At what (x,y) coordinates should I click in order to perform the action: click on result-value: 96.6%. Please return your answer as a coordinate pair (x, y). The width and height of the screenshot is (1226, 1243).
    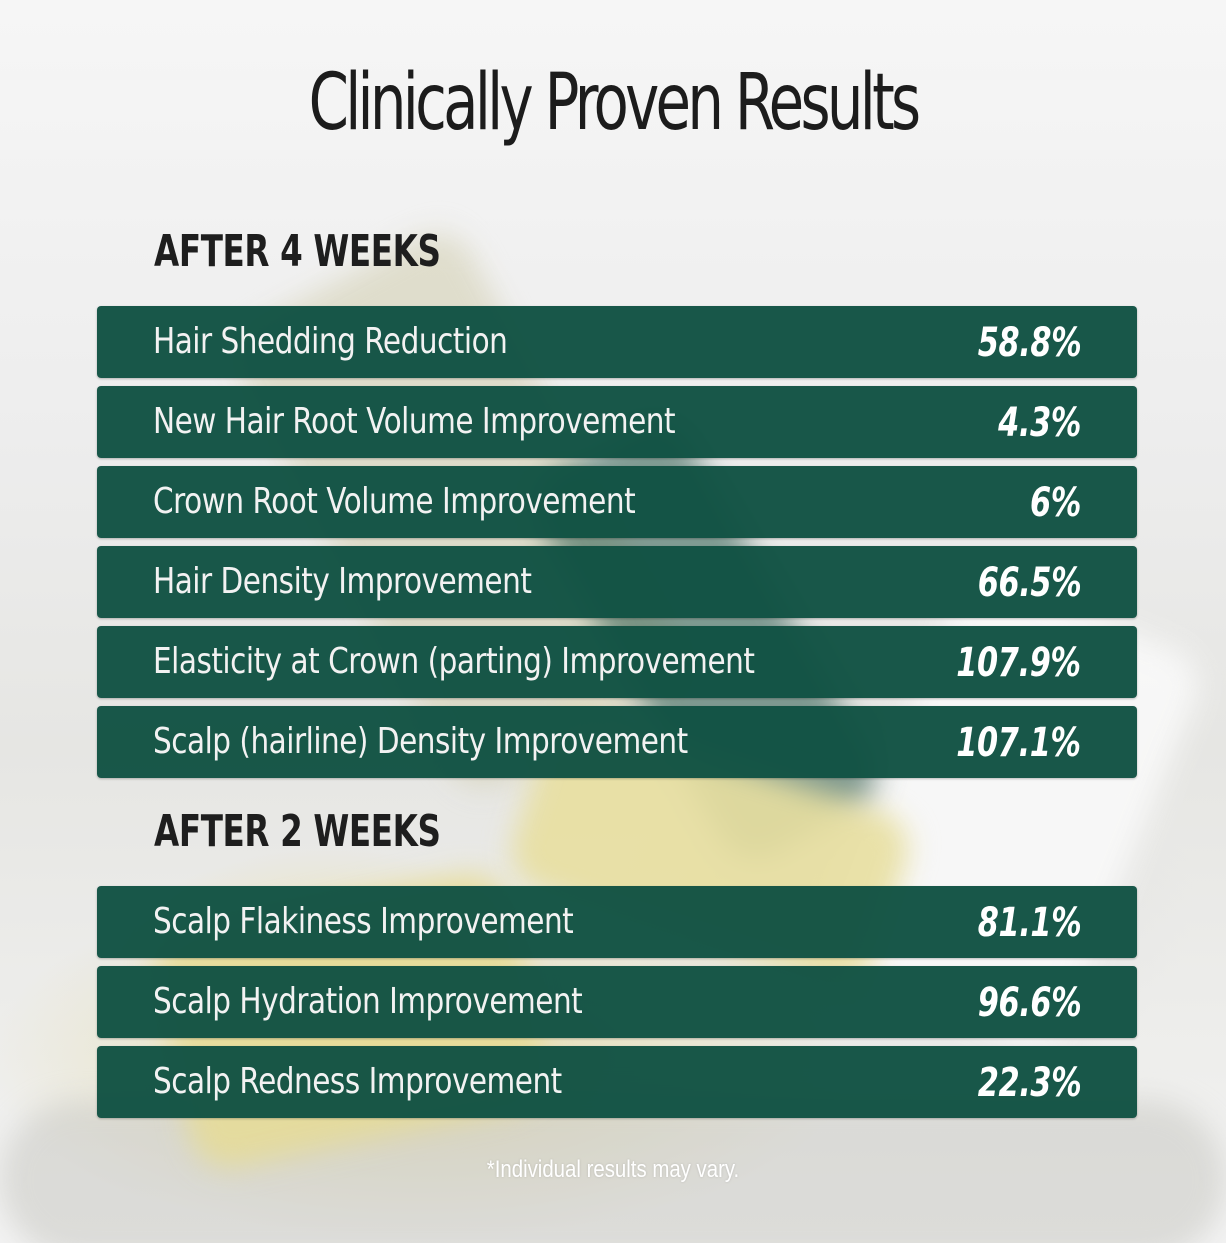
    Looking at the image, I should click on (1029, 1003).